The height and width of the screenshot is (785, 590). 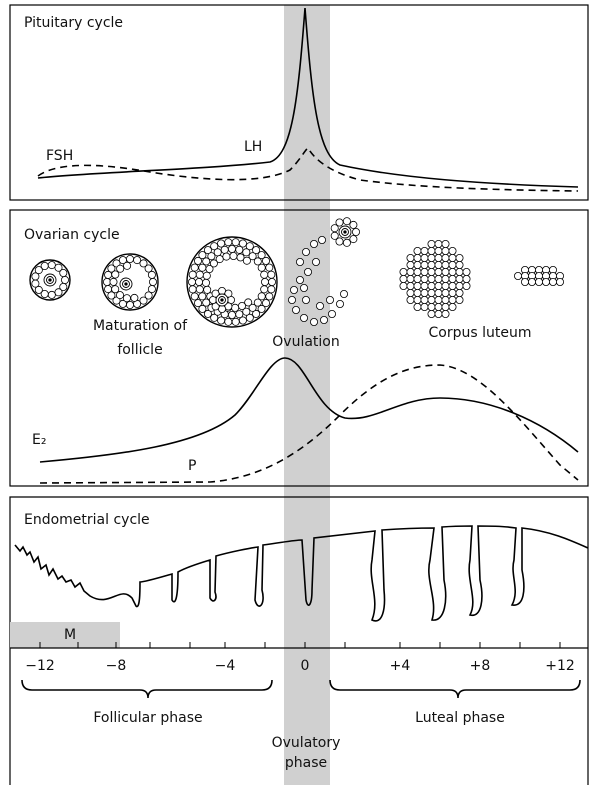 What do you see at coordinates (308, 169) in the screenshot?
I see `fsh-curve` at bounding box center [308, 169].